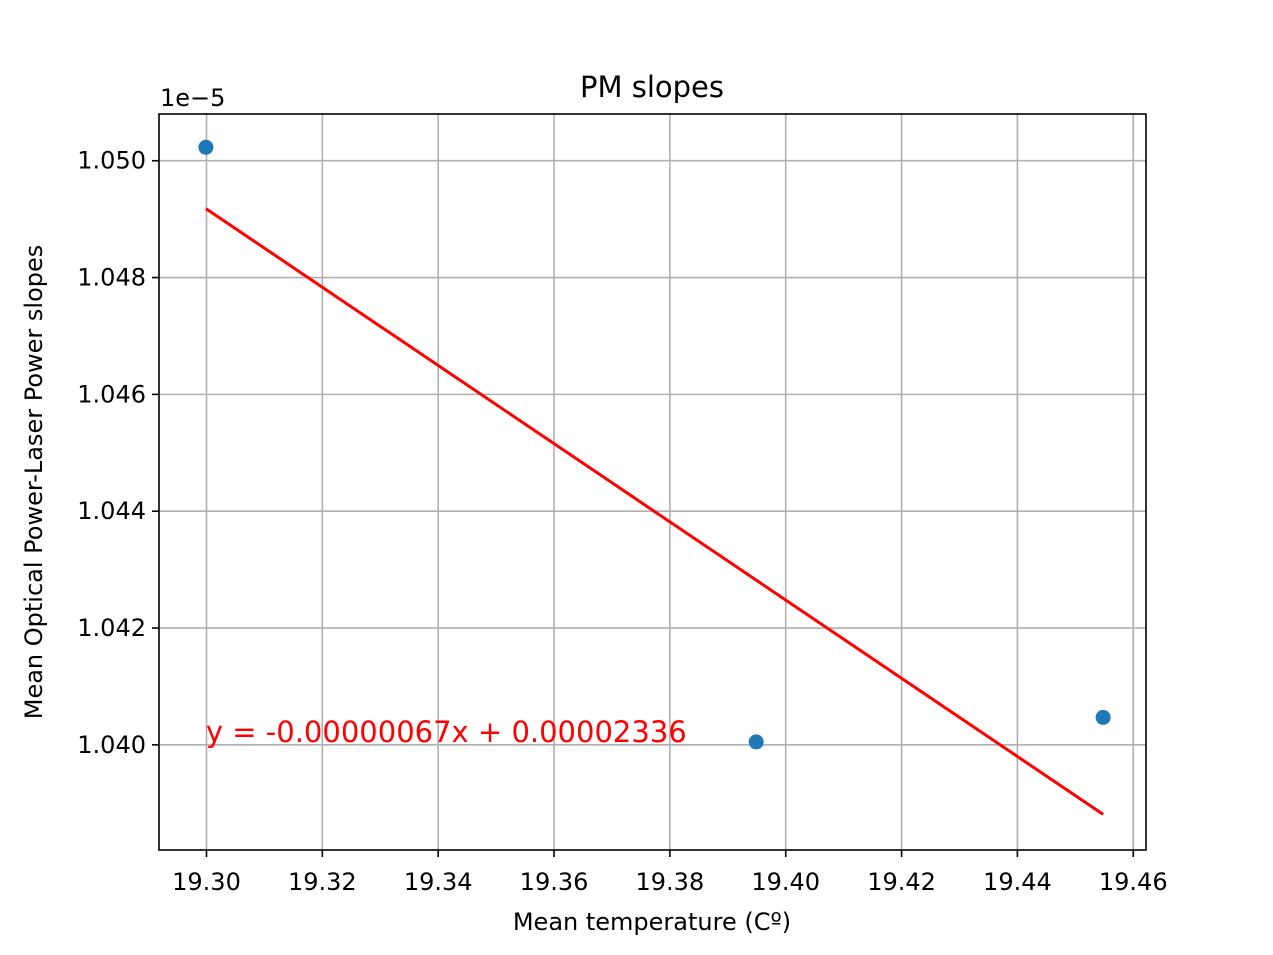 This screenshot has width=1273, height=955. What do you see at coordinates (192, 98) in the screenshot?
I see `y-axis-offset-text: 1e−5` at bounding box center [192, 98].